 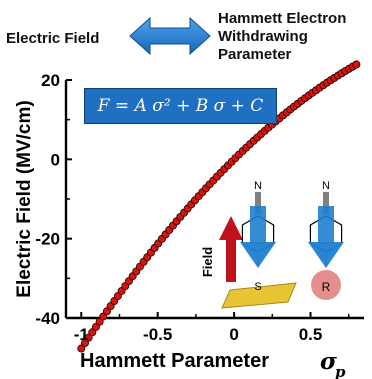 I want to click on field-arrow-icon, so click(x=231, y=228).